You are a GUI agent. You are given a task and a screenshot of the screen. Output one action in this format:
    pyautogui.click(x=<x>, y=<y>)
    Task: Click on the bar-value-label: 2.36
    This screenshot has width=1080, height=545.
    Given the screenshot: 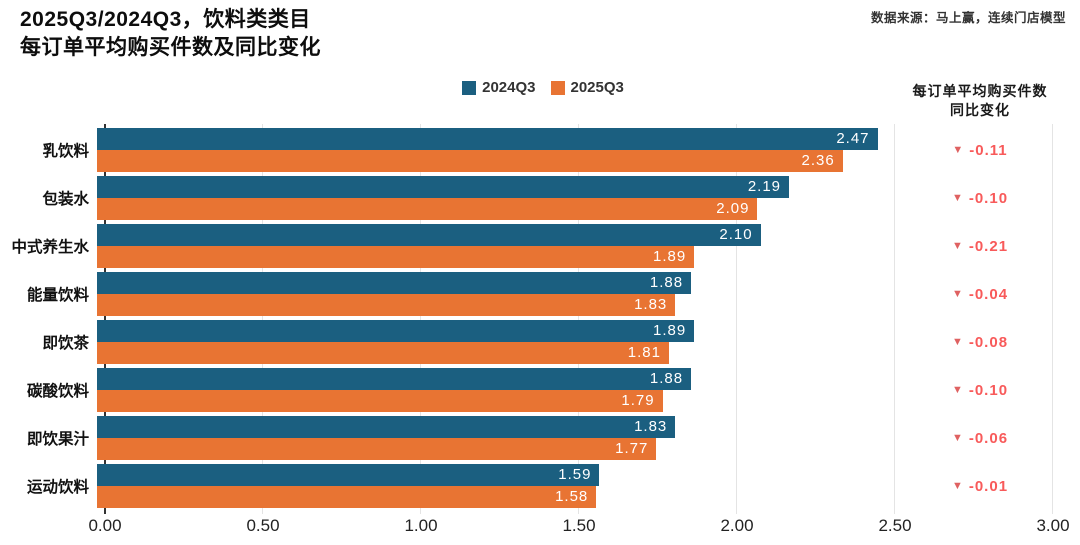 What is the action you would take?
    pyautogui.click(x=818, y=160)
    